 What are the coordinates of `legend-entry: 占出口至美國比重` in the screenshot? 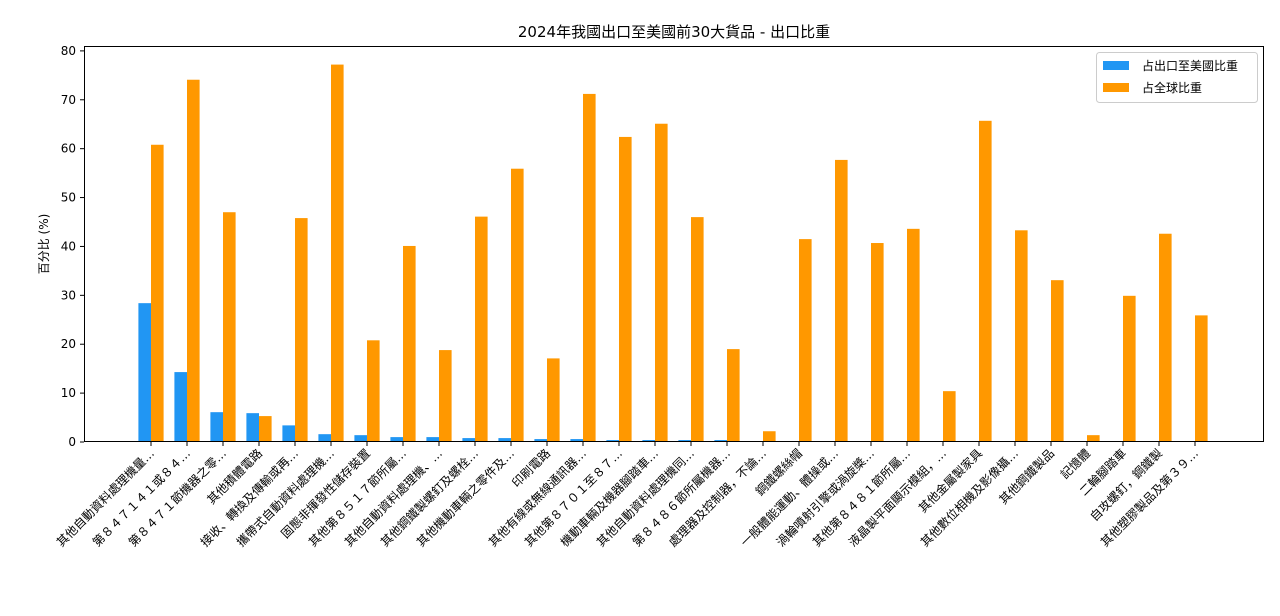 It's located at (1190, 65).